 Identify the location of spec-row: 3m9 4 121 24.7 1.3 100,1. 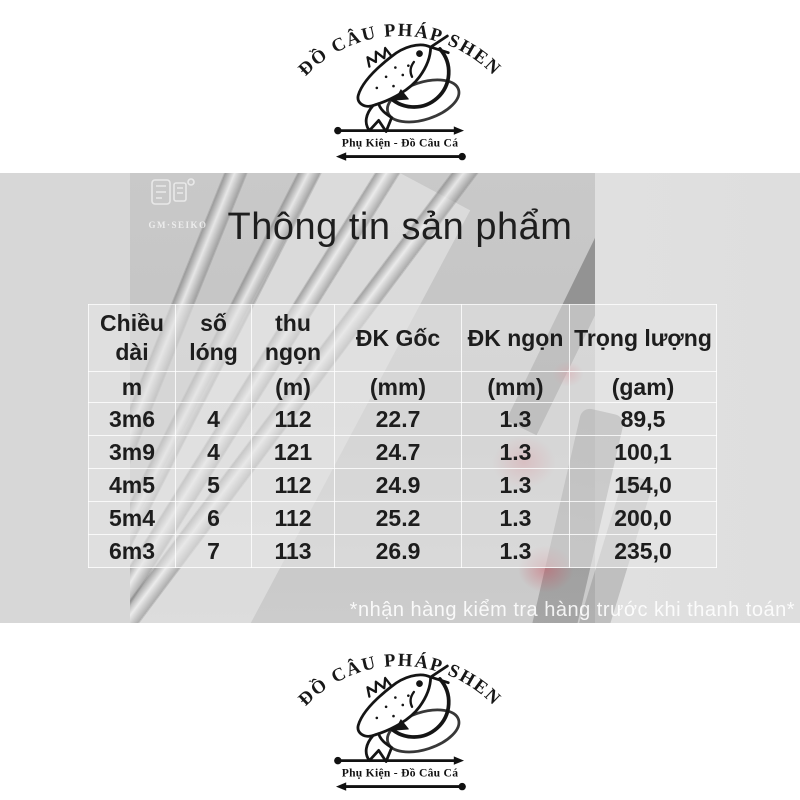
(402, 452).